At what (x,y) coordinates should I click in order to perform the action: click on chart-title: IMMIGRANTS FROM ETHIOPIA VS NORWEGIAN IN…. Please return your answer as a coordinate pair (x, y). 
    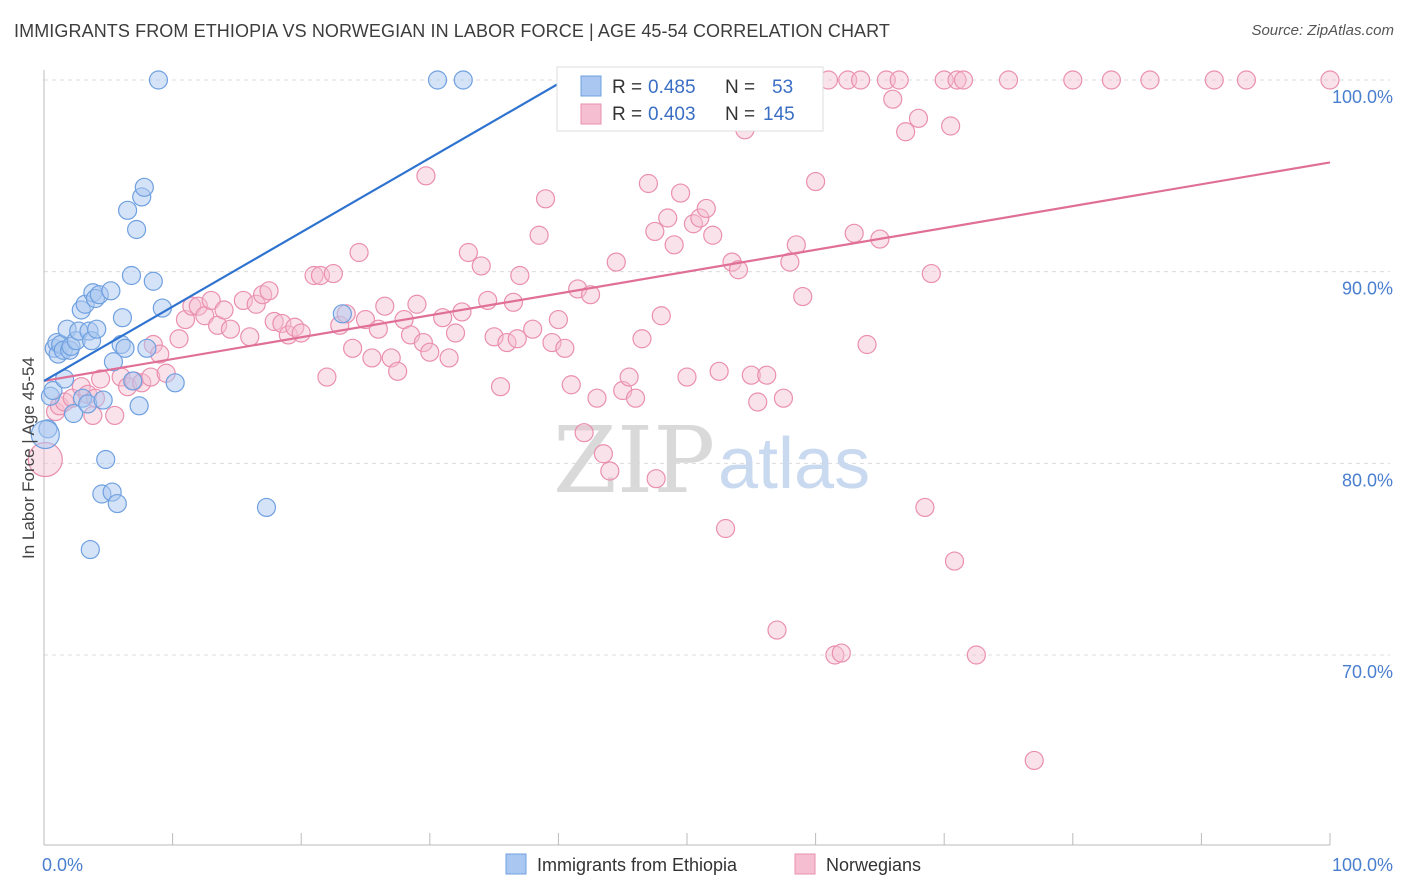
    Looking at the image, I should click on (452, 31).